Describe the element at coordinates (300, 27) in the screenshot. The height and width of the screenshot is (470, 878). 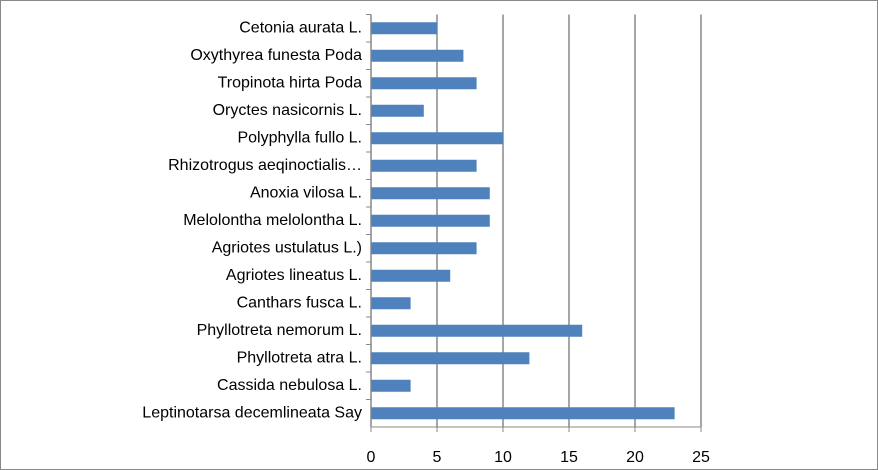
I see `y-tick-label: Cetonia aurata L.` at that location.